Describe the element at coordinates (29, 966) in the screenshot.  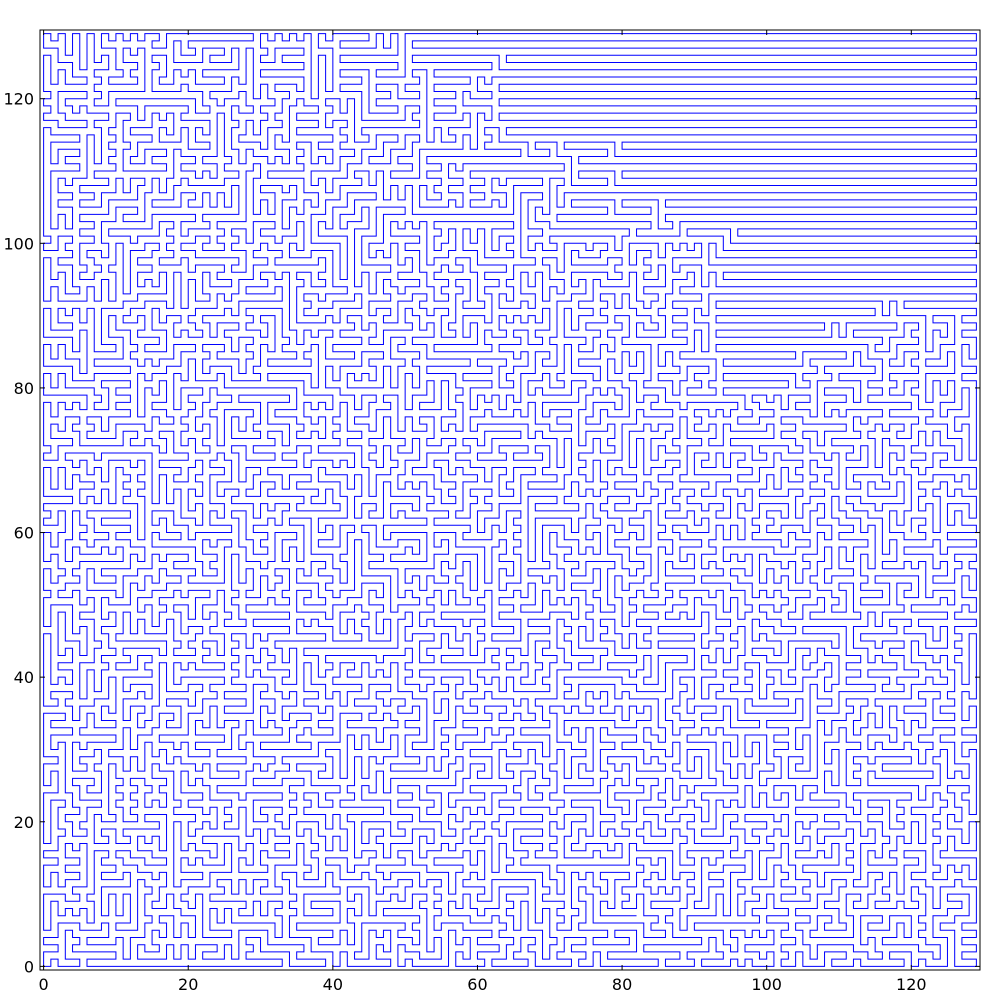
I see `y-tick-label: 0` at that location.